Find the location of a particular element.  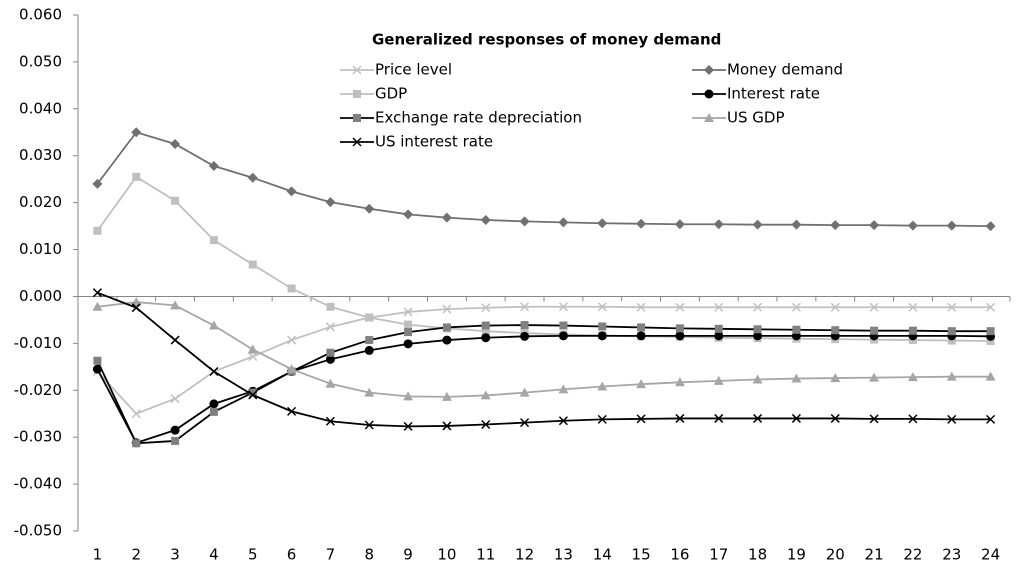

legend-label: Exchange rate depreciation is located at coordinates (478, 118).